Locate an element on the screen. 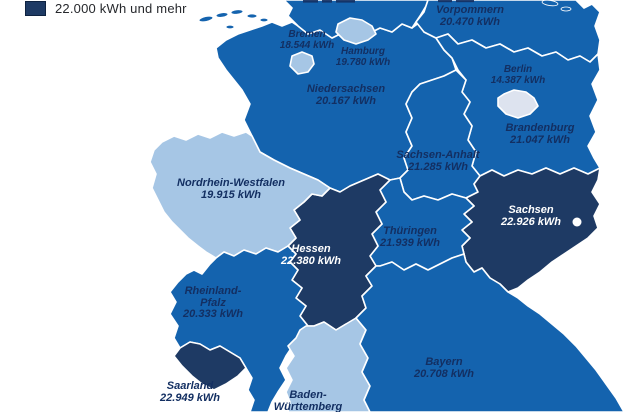 Image resolution: width=630 pixels, height=412 pixels. state-label-sachsen-anhalt: Sachsen-Anhalt 21.285 kWh is located at coordinates (438, 161).